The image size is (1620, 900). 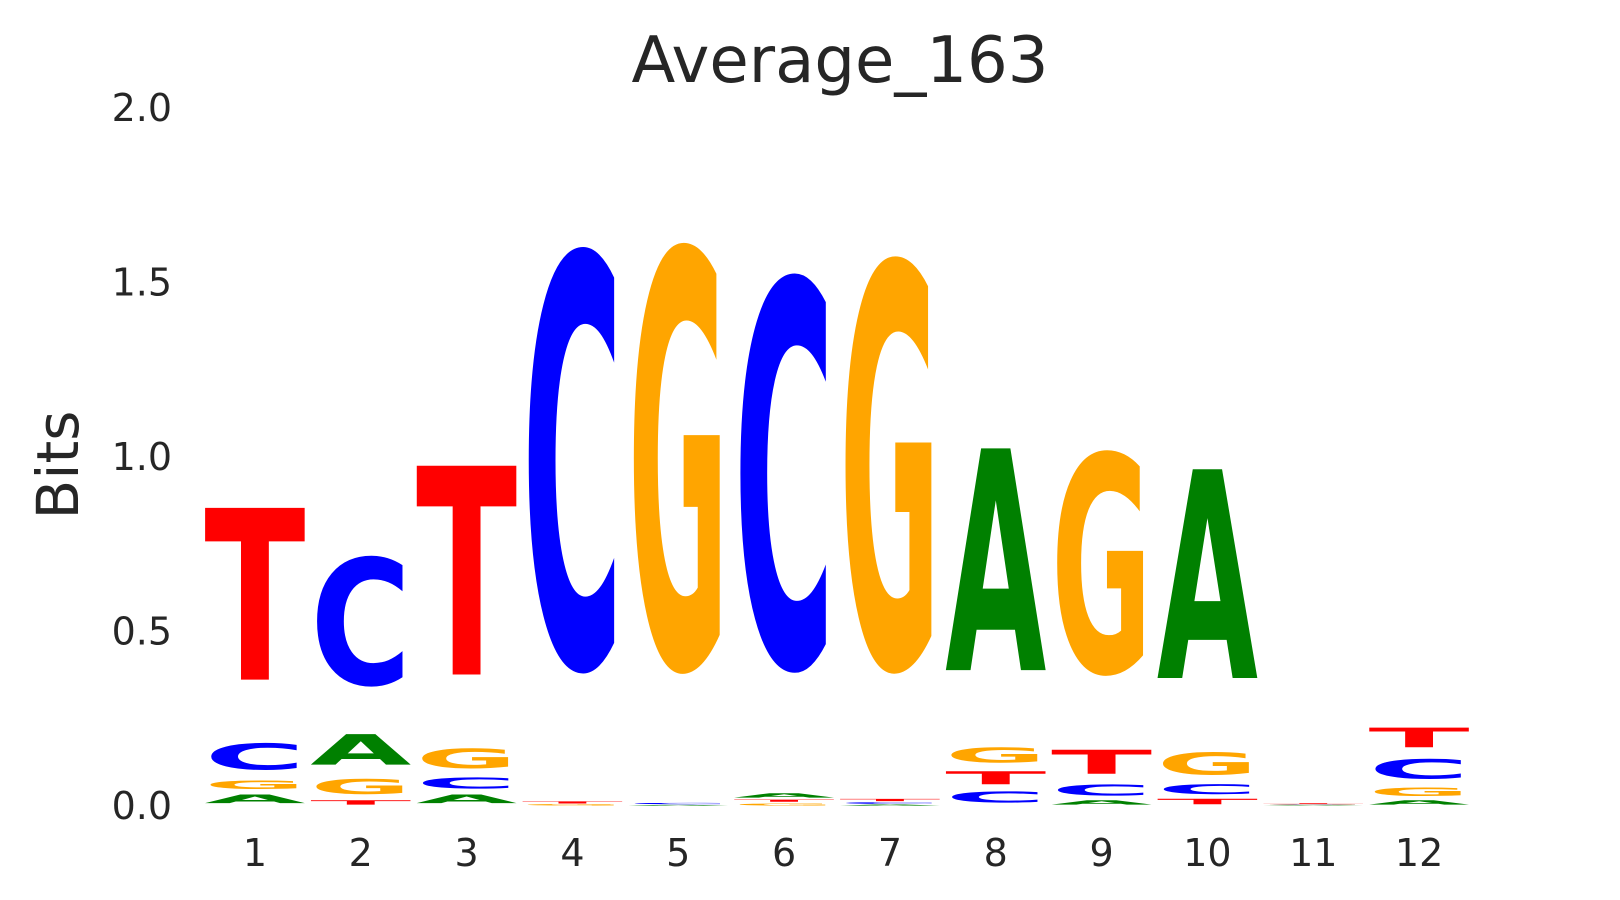 I want to click on x-tick-label: 3, so click(x=466, y=853).